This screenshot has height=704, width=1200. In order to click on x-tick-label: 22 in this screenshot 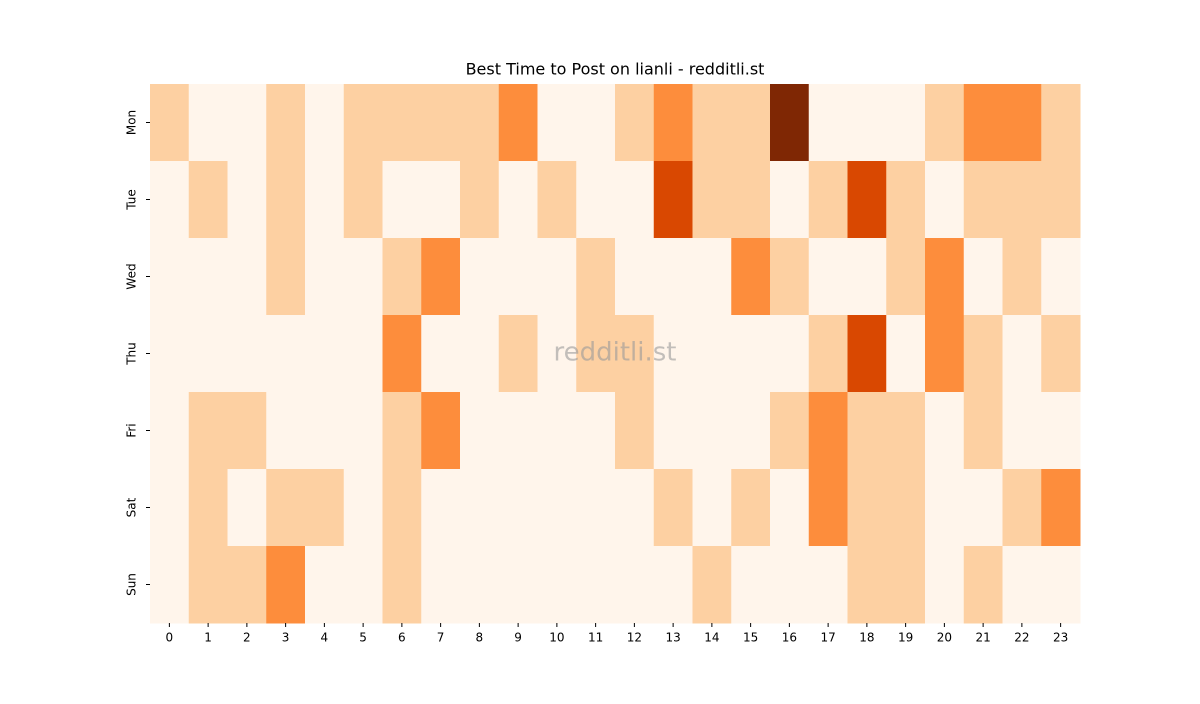, I will do `click(1021, 638)`.